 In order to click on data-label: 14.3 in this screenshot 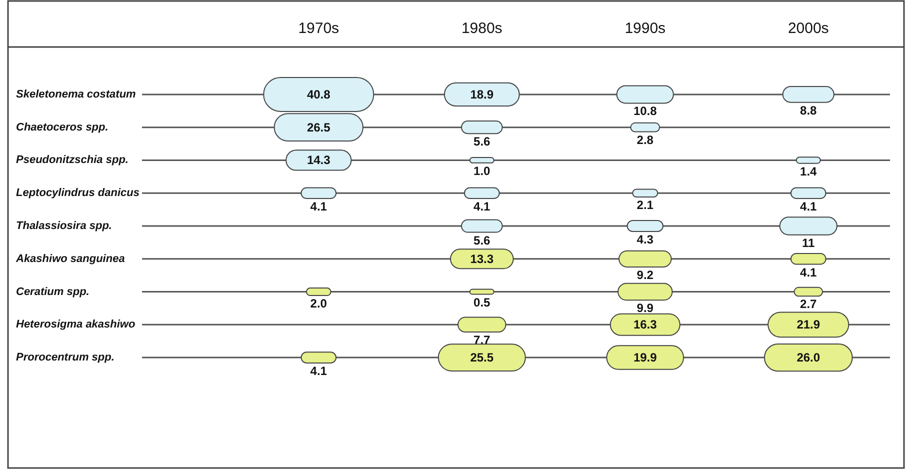, I will do `click(318, 160)`.